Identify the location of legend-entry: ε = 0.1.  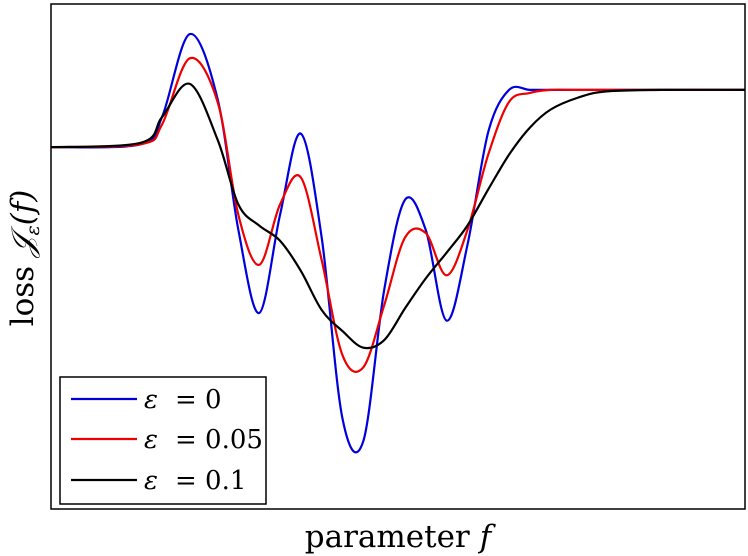
(158, 481).